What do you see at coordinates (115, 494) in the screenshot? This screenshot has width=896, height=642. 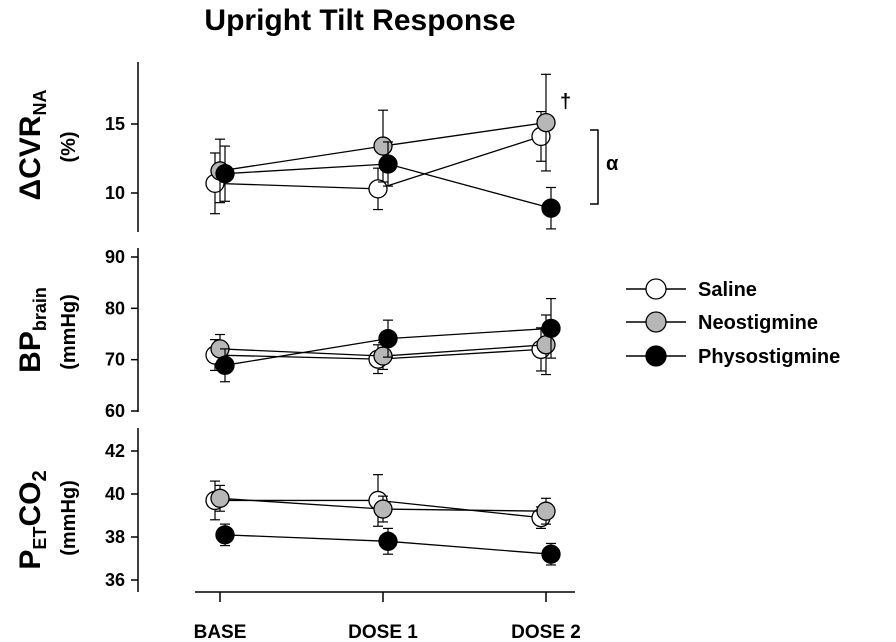 I see `y-tick-label: 40` at bounding box center [115, 494].